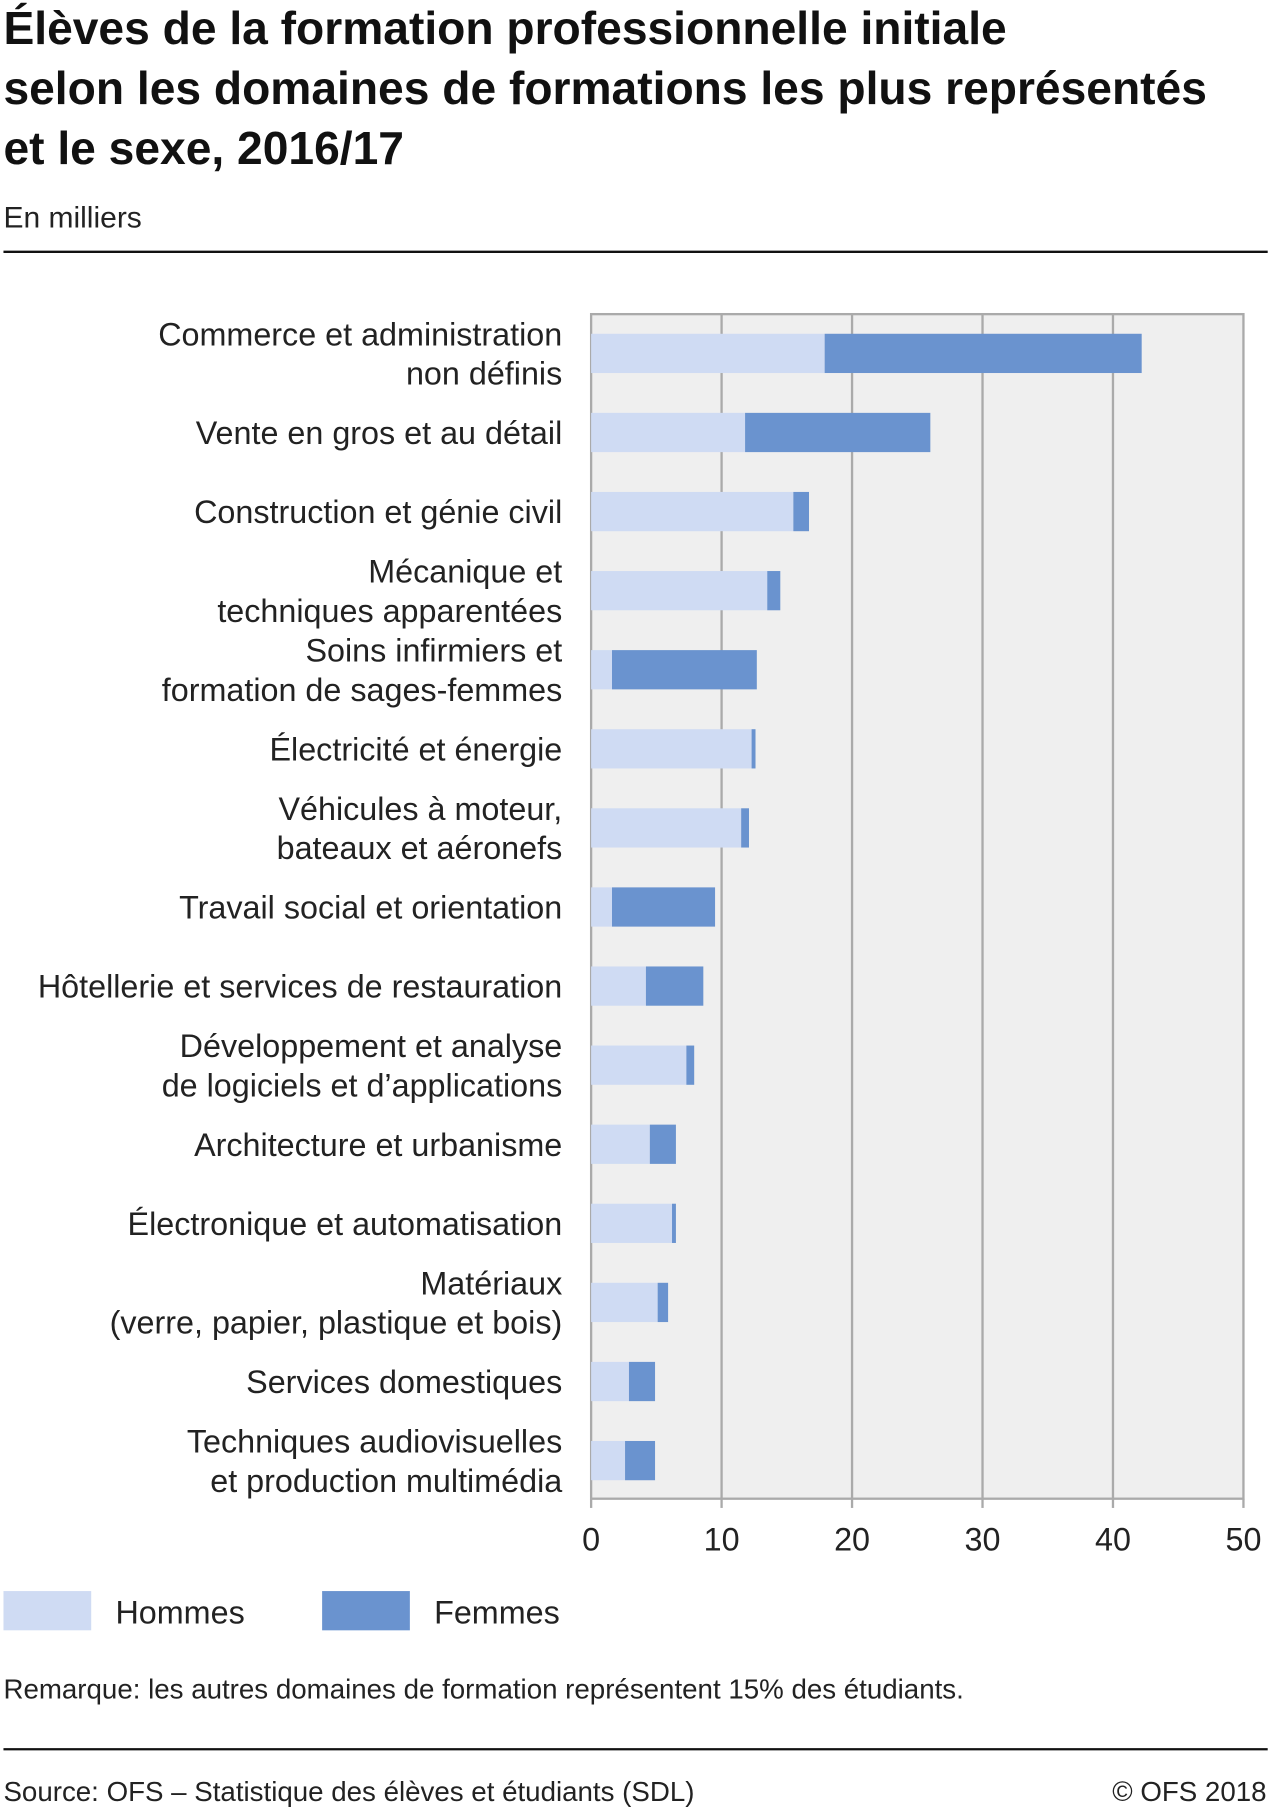 The width and height of the screenshot is (1270, 1814). Describe the element at coordinates (366, 1611) in the screenshot. I see `legend-swatch-femmes` at that location.